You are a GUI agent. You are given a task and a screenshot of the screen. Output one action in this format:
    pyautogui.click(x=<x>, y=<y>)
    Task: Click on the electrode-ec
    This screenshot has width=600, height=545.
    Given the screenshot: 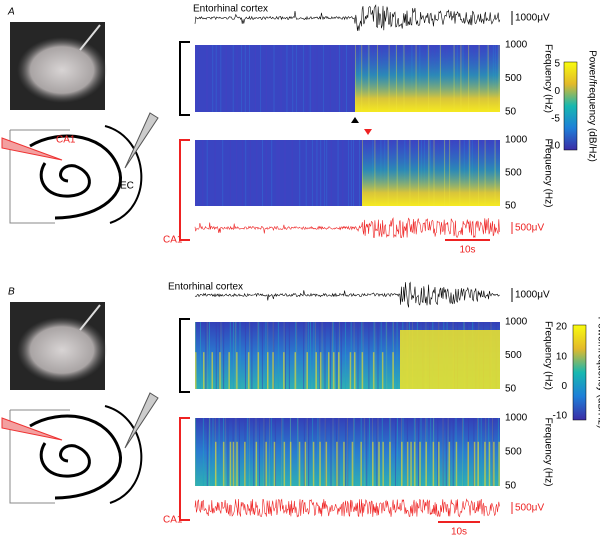 What is the action you would take?
    pyautogui.click(x=141, y=420)
    